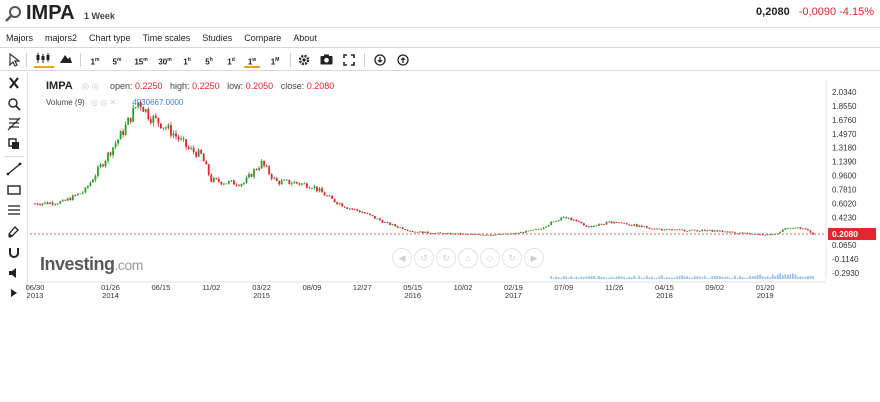 The height and width of the screenshot is (402, 880). I want to click on interval-1w: 1w, so click(252, 60).